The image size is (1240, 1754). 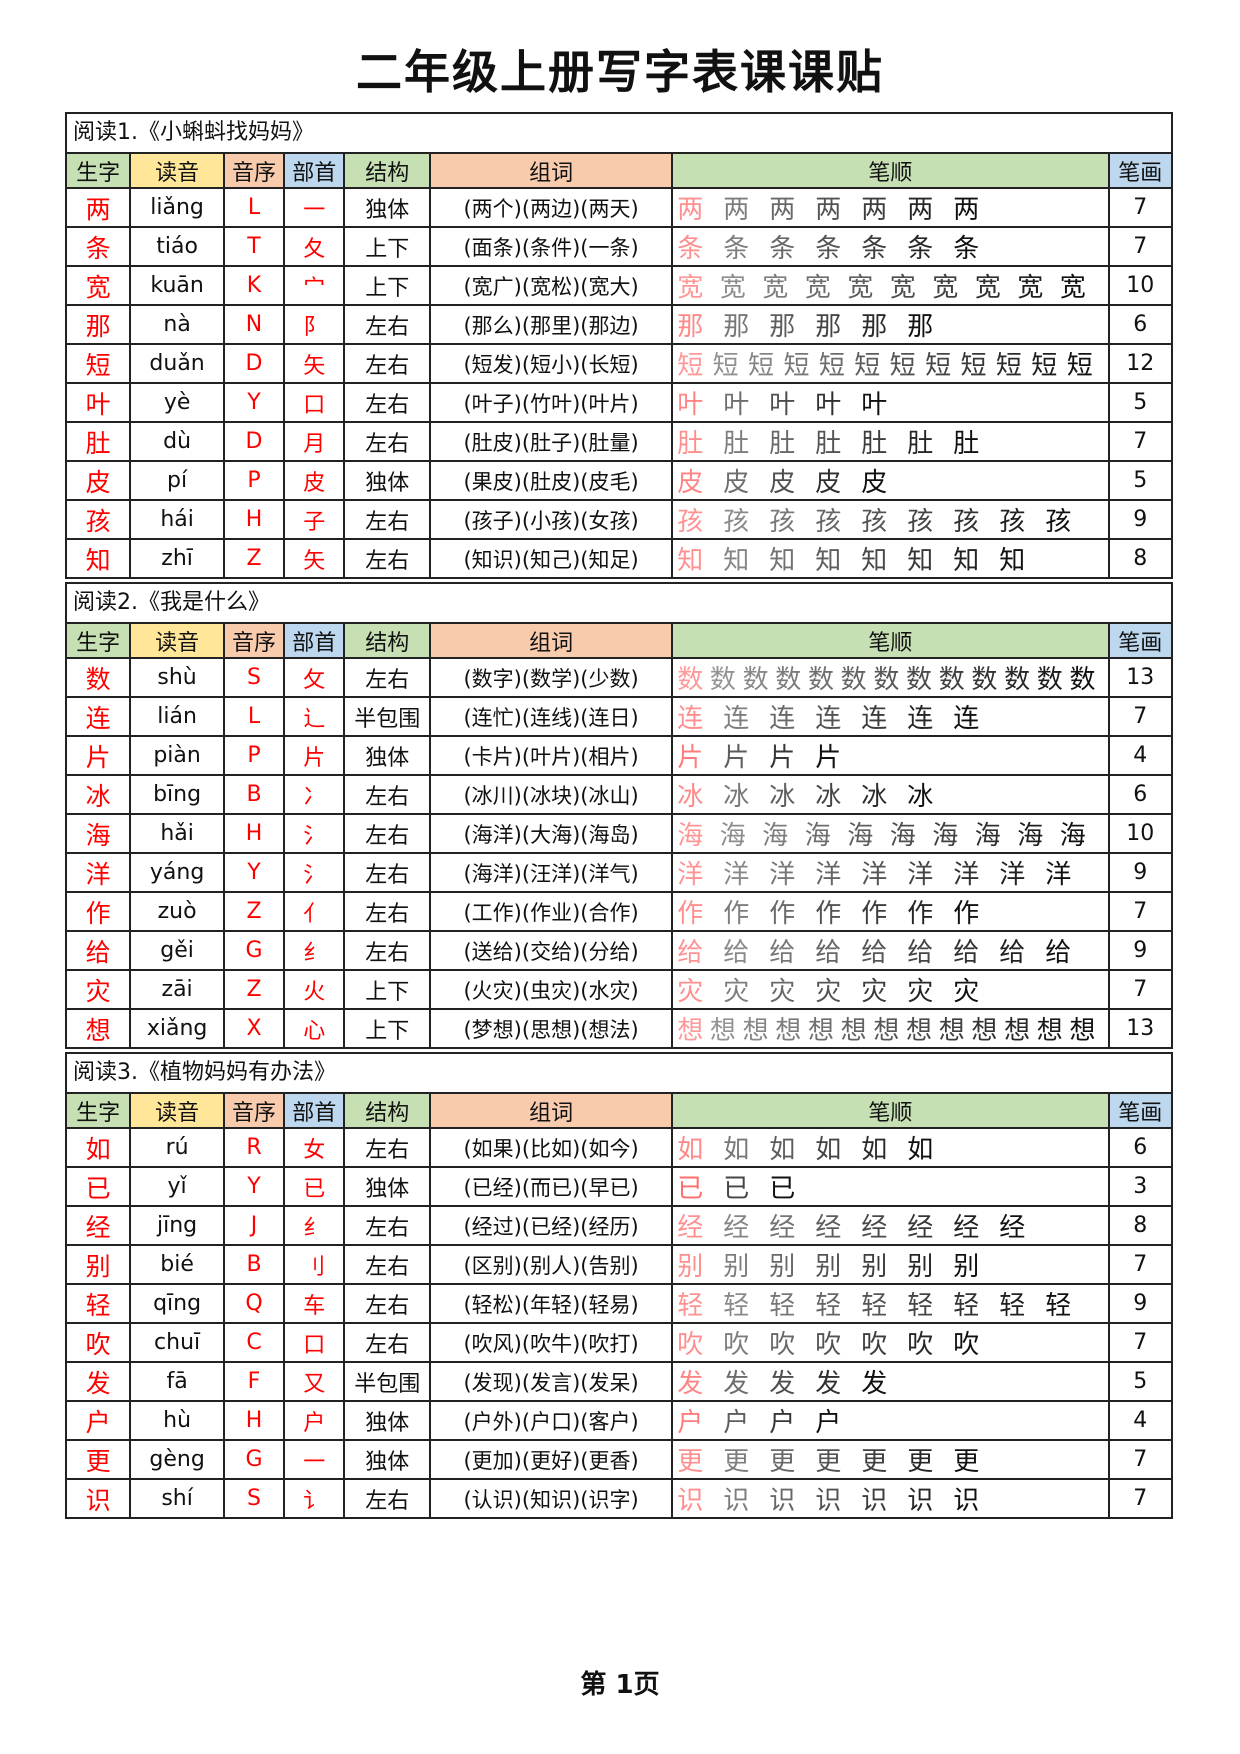 What do you see at coordinates (828, 719) in the screenshot?
I see `stroke-step-glyph: 连` at bounding box center [828, 719].